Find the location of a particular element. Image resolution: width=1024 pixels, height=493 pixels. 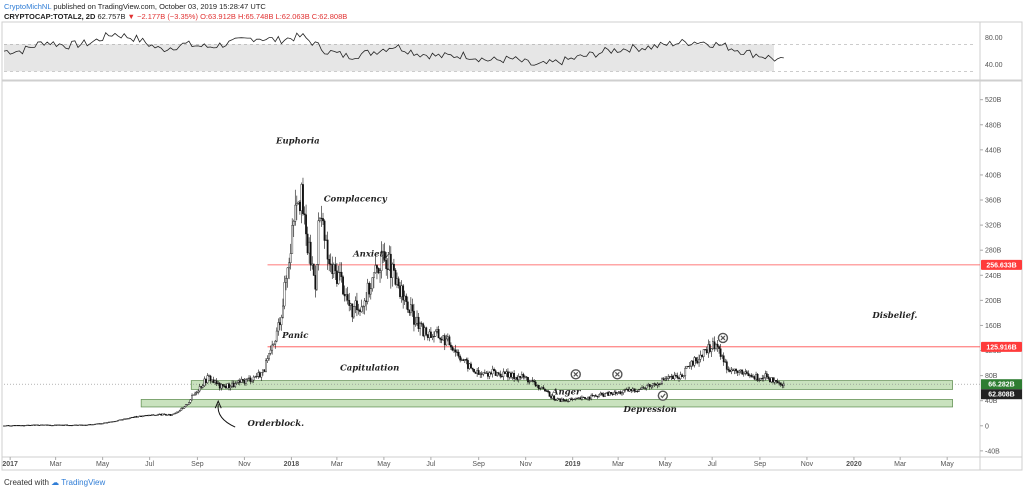

close-price-badge is located at coordinates (1001, 394).